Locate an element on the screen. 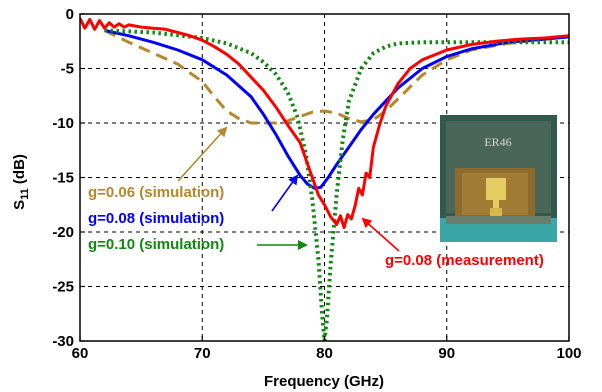 The height and width of the screenshot is (392, 602). y-tick-label--10: -10 is located at coordinates (63, 123).